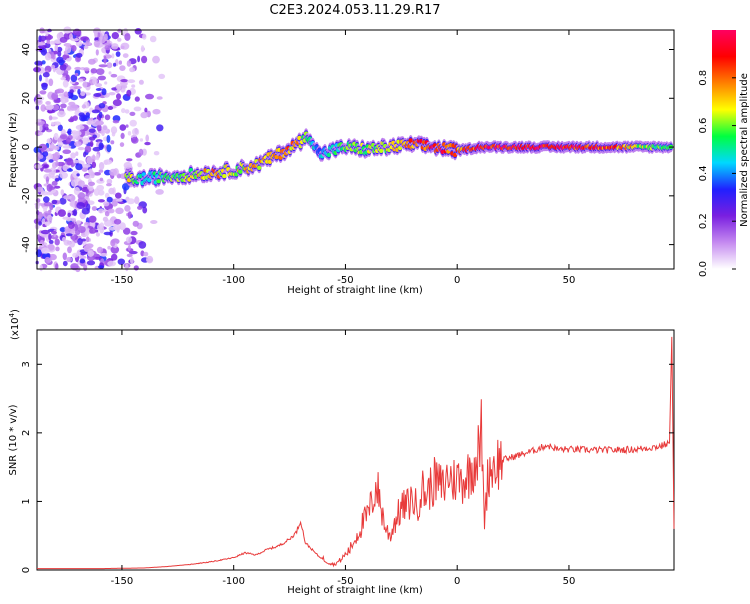  Describe the element at coordinates (233, 280) in the screenshot. I see `x-tick-label: -100` at that location.